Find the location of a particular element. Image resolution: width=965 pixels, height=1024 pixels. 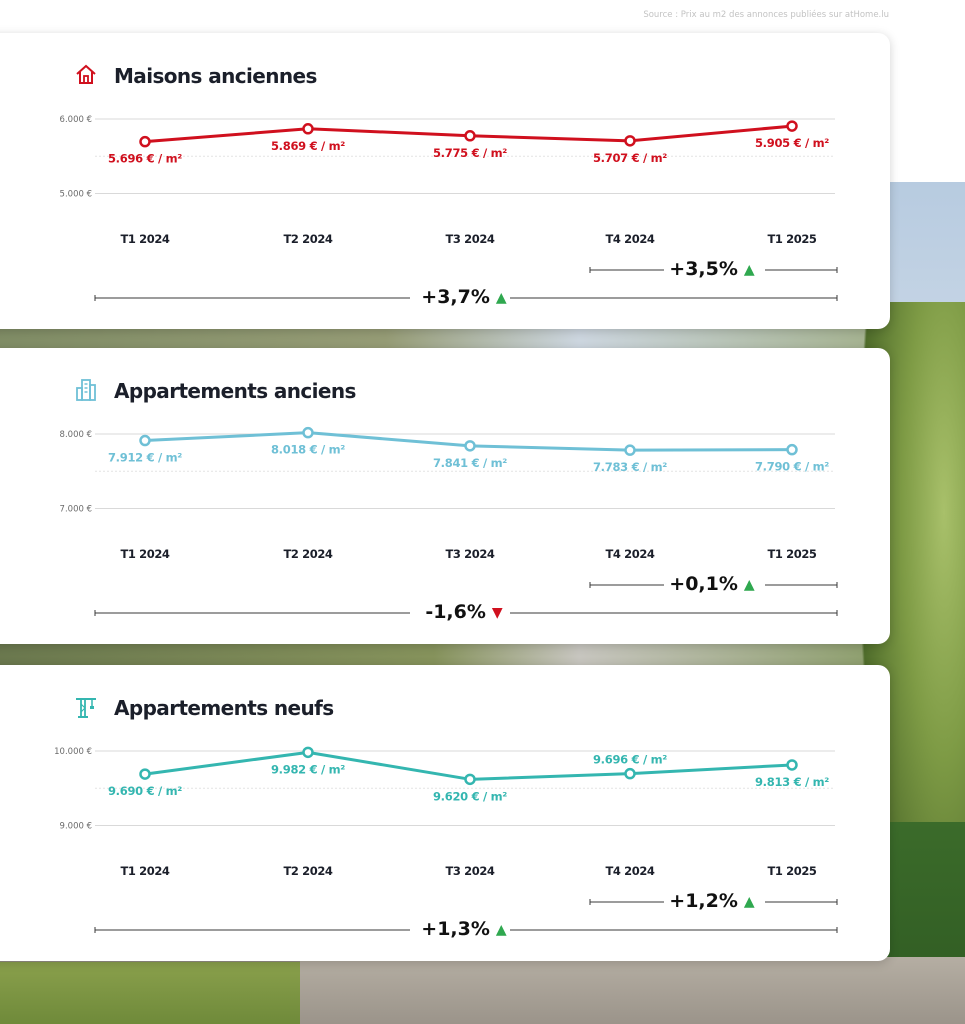

data-label: 9.620 € / m² is located at coordinates (470, 796).